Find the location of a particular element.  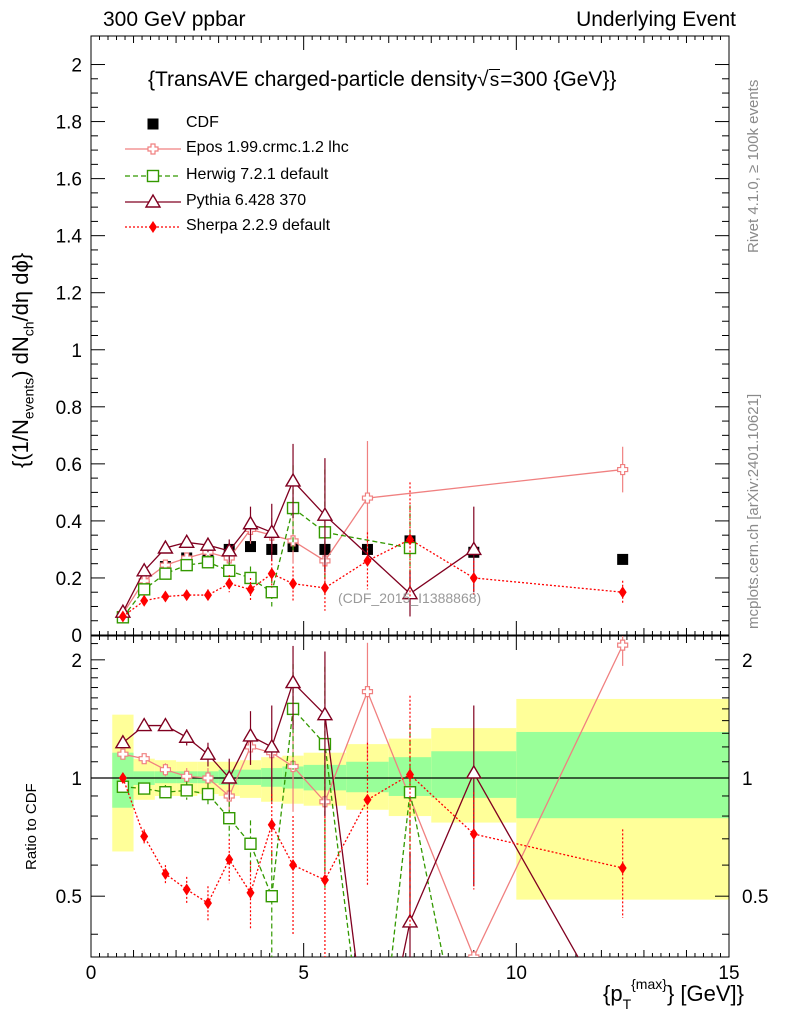

y-label-part2: ) dN is located at coordinates (20, 357).